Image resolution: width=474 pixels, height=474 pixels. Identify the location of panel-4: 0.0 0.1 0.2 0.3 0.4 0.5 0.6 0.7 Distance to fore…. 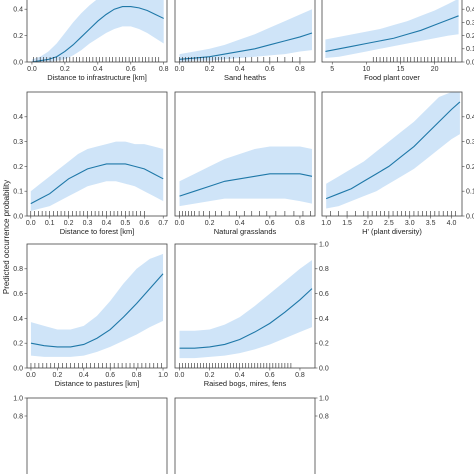
(90, 163).